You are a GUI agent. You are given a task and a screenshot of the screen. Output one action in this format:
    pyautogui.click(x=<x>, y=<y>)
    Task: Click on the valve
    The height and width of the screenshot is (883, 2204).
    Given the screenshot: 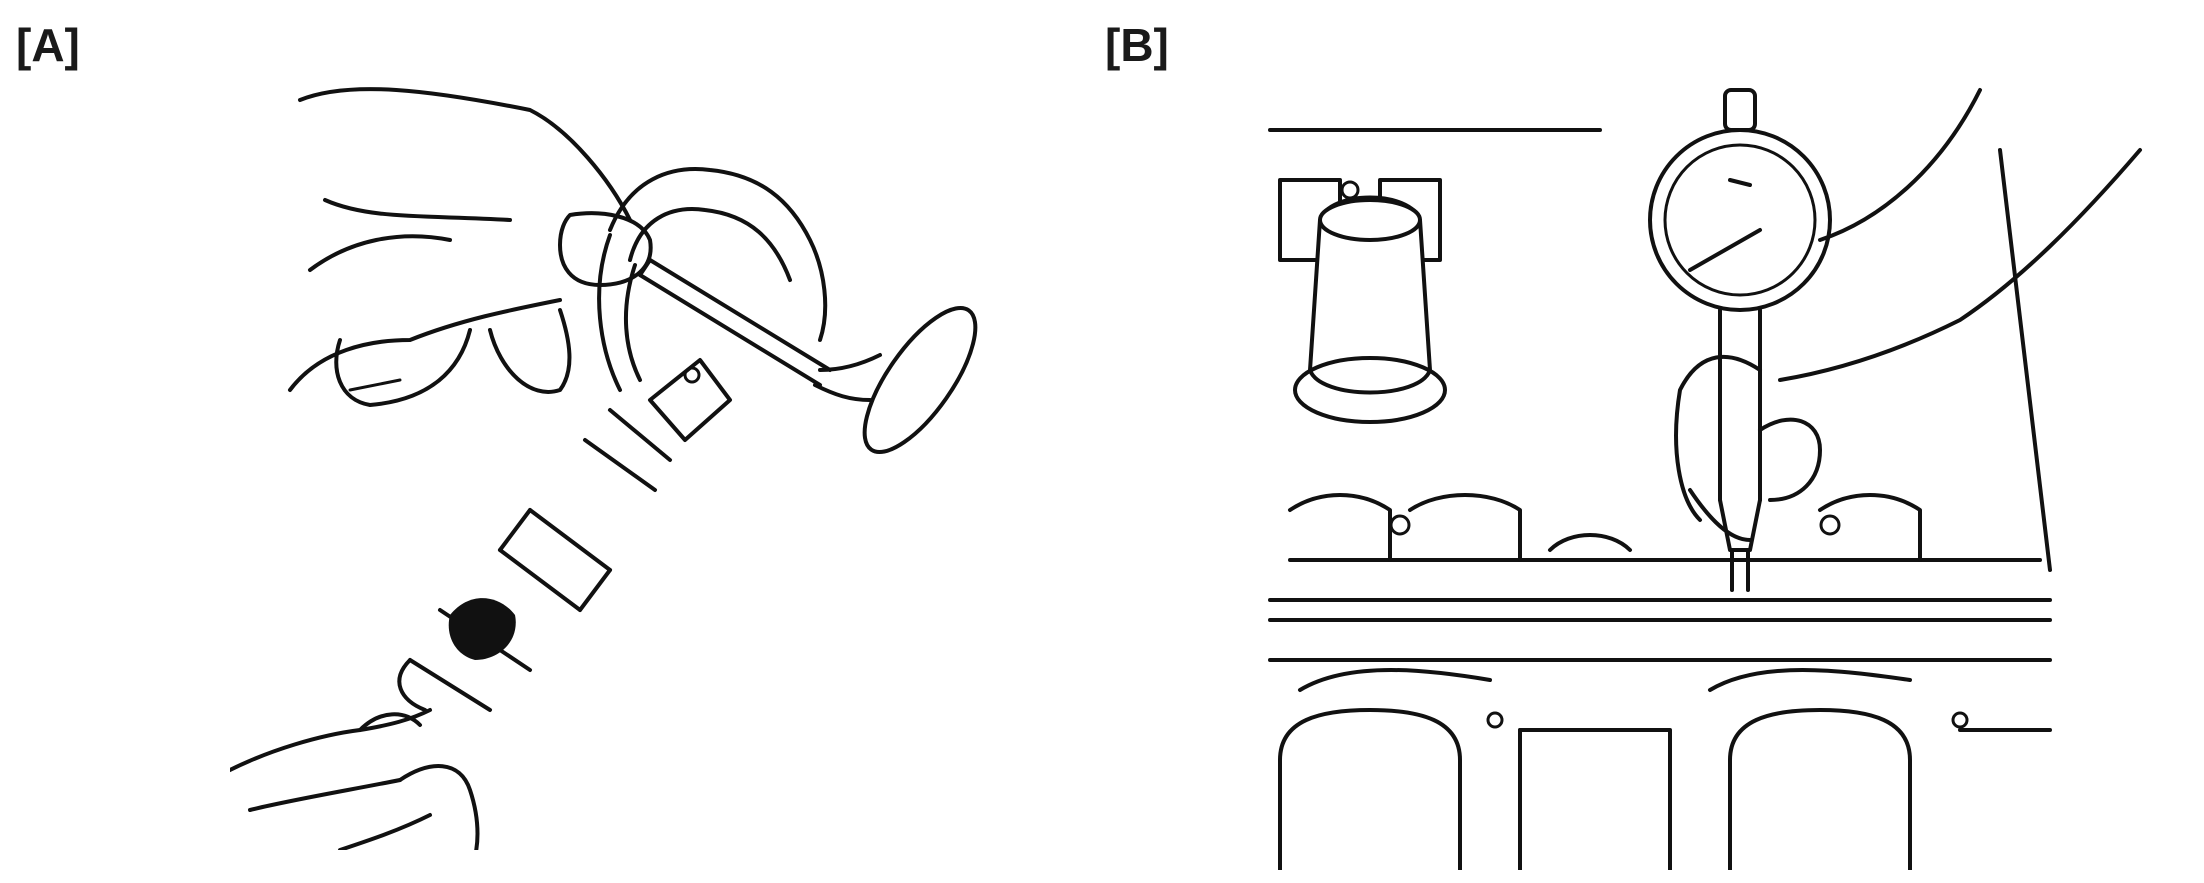 What is the action you would take?
    pyautogui.click(x=808, y=356)
    